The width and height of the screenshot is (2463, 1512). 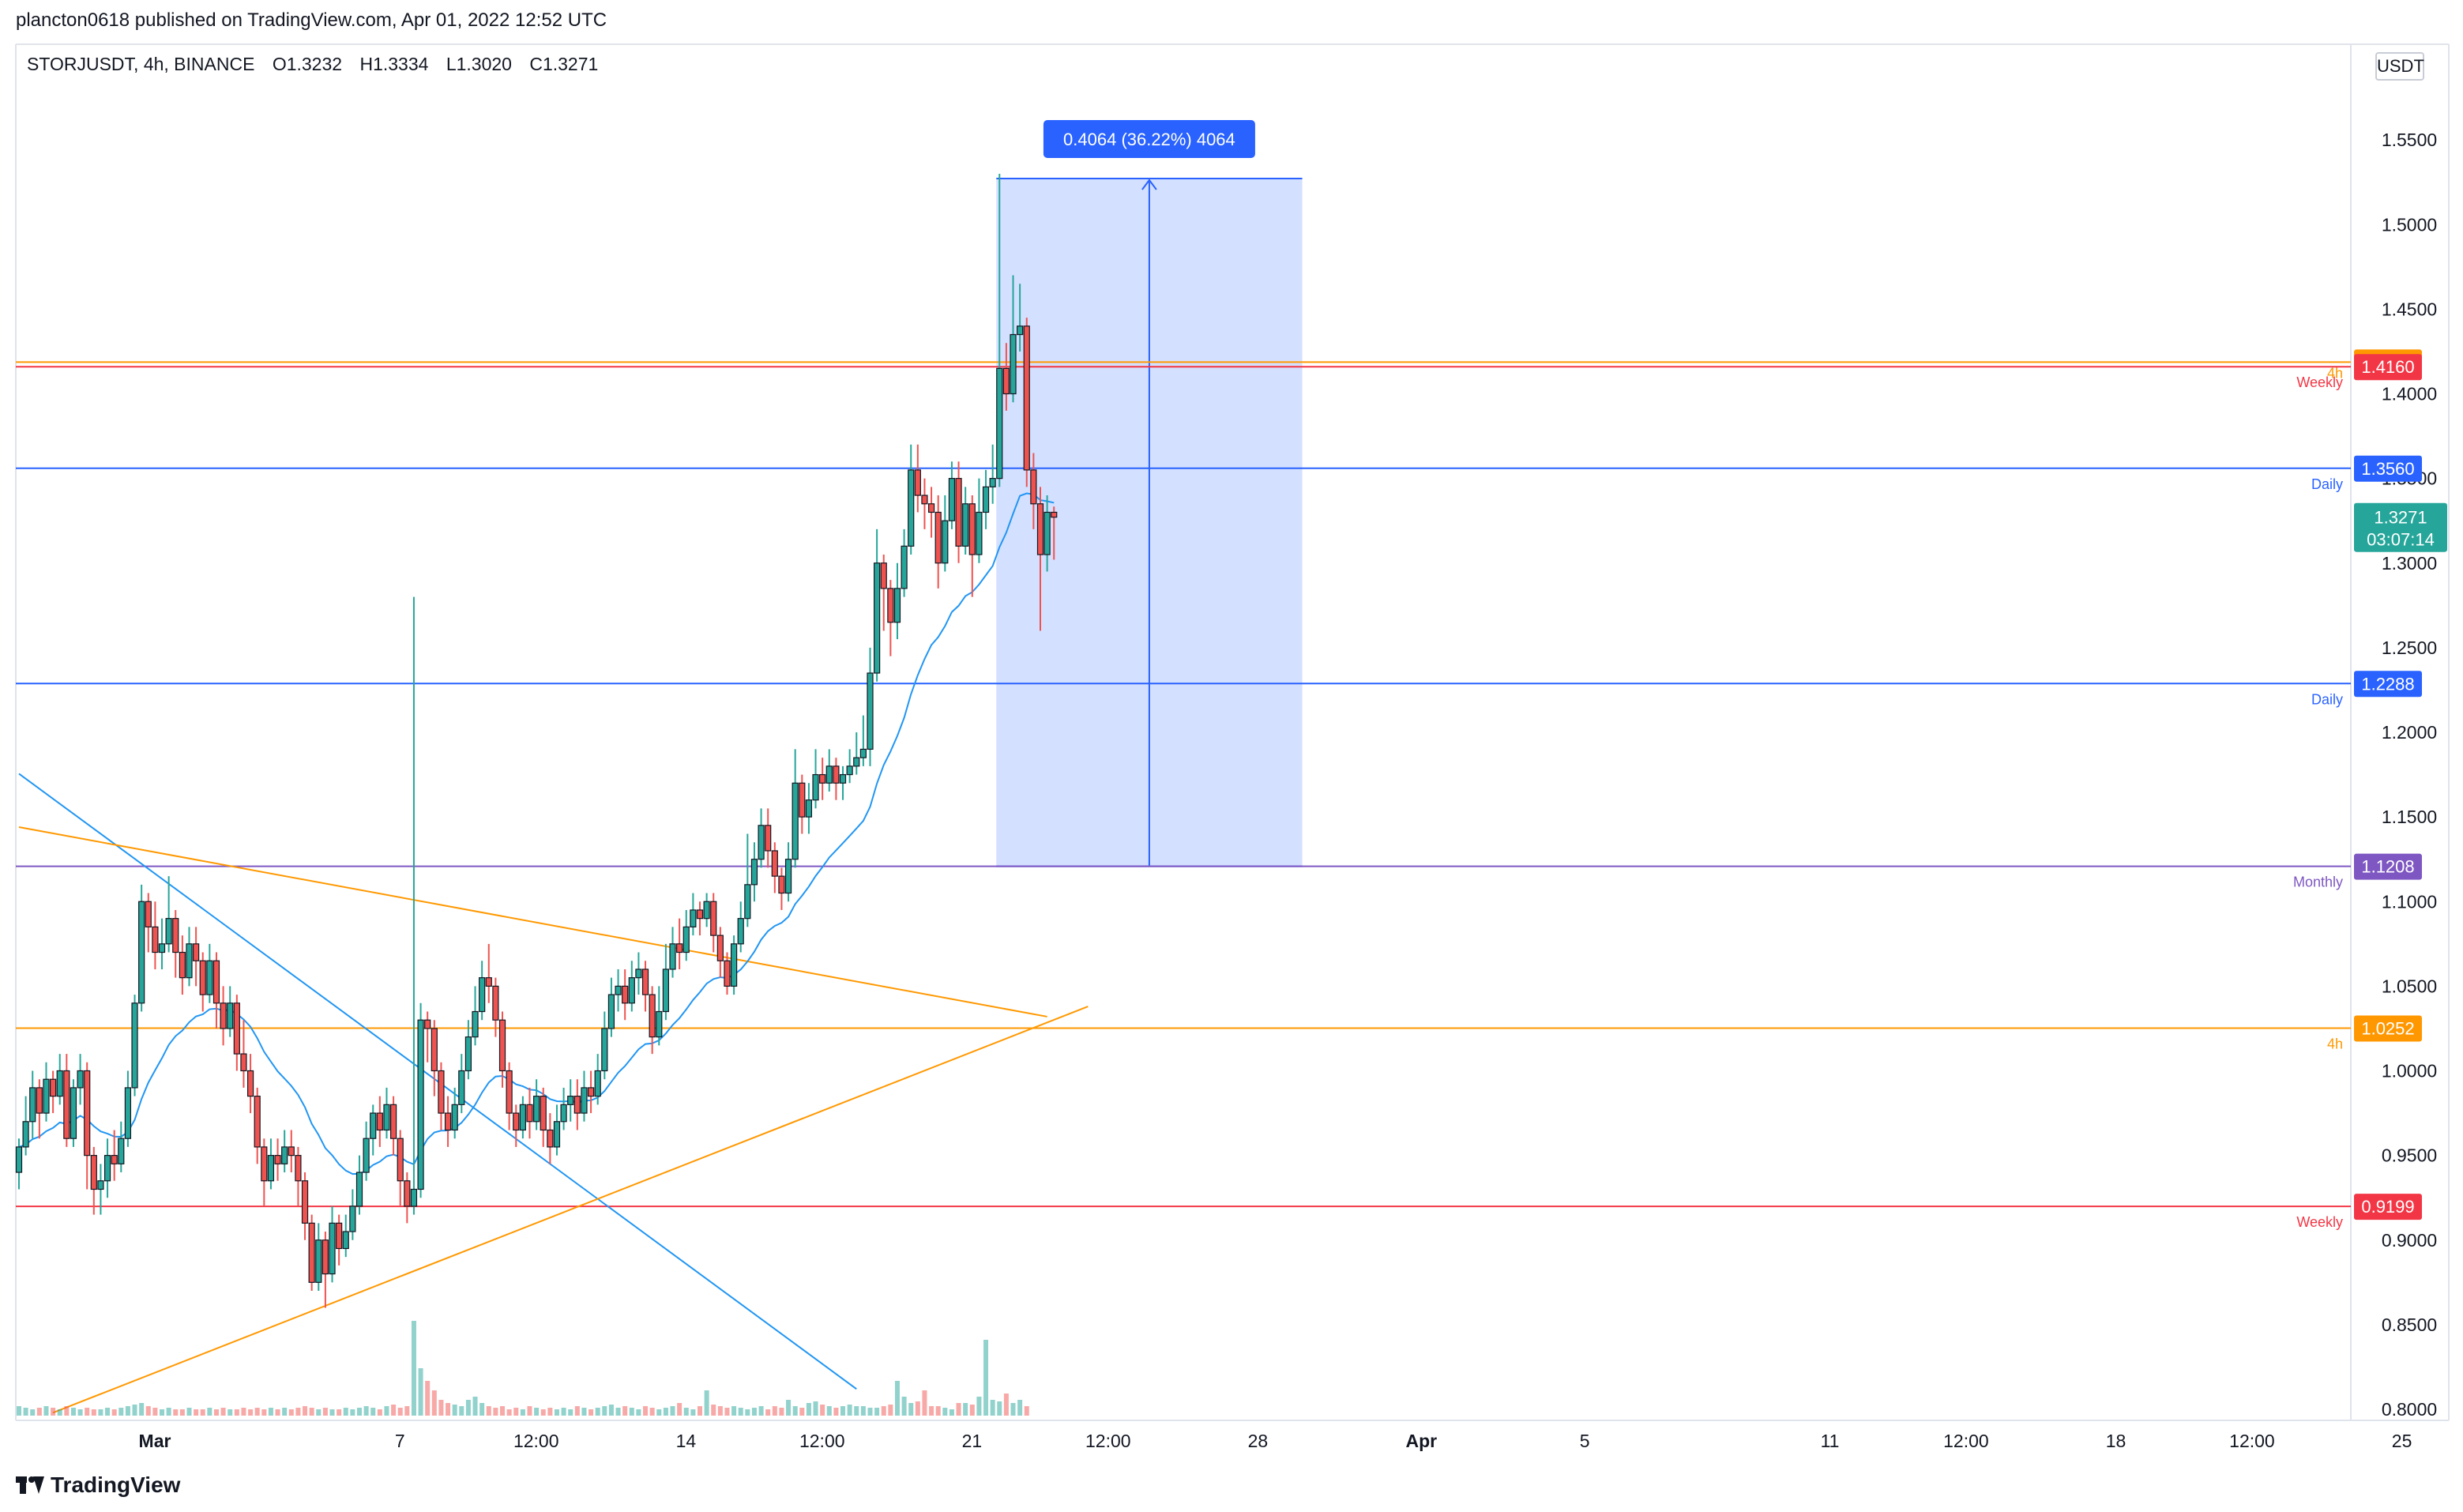 I want to click on price-tag-box, so click(x=2388, y=1207).